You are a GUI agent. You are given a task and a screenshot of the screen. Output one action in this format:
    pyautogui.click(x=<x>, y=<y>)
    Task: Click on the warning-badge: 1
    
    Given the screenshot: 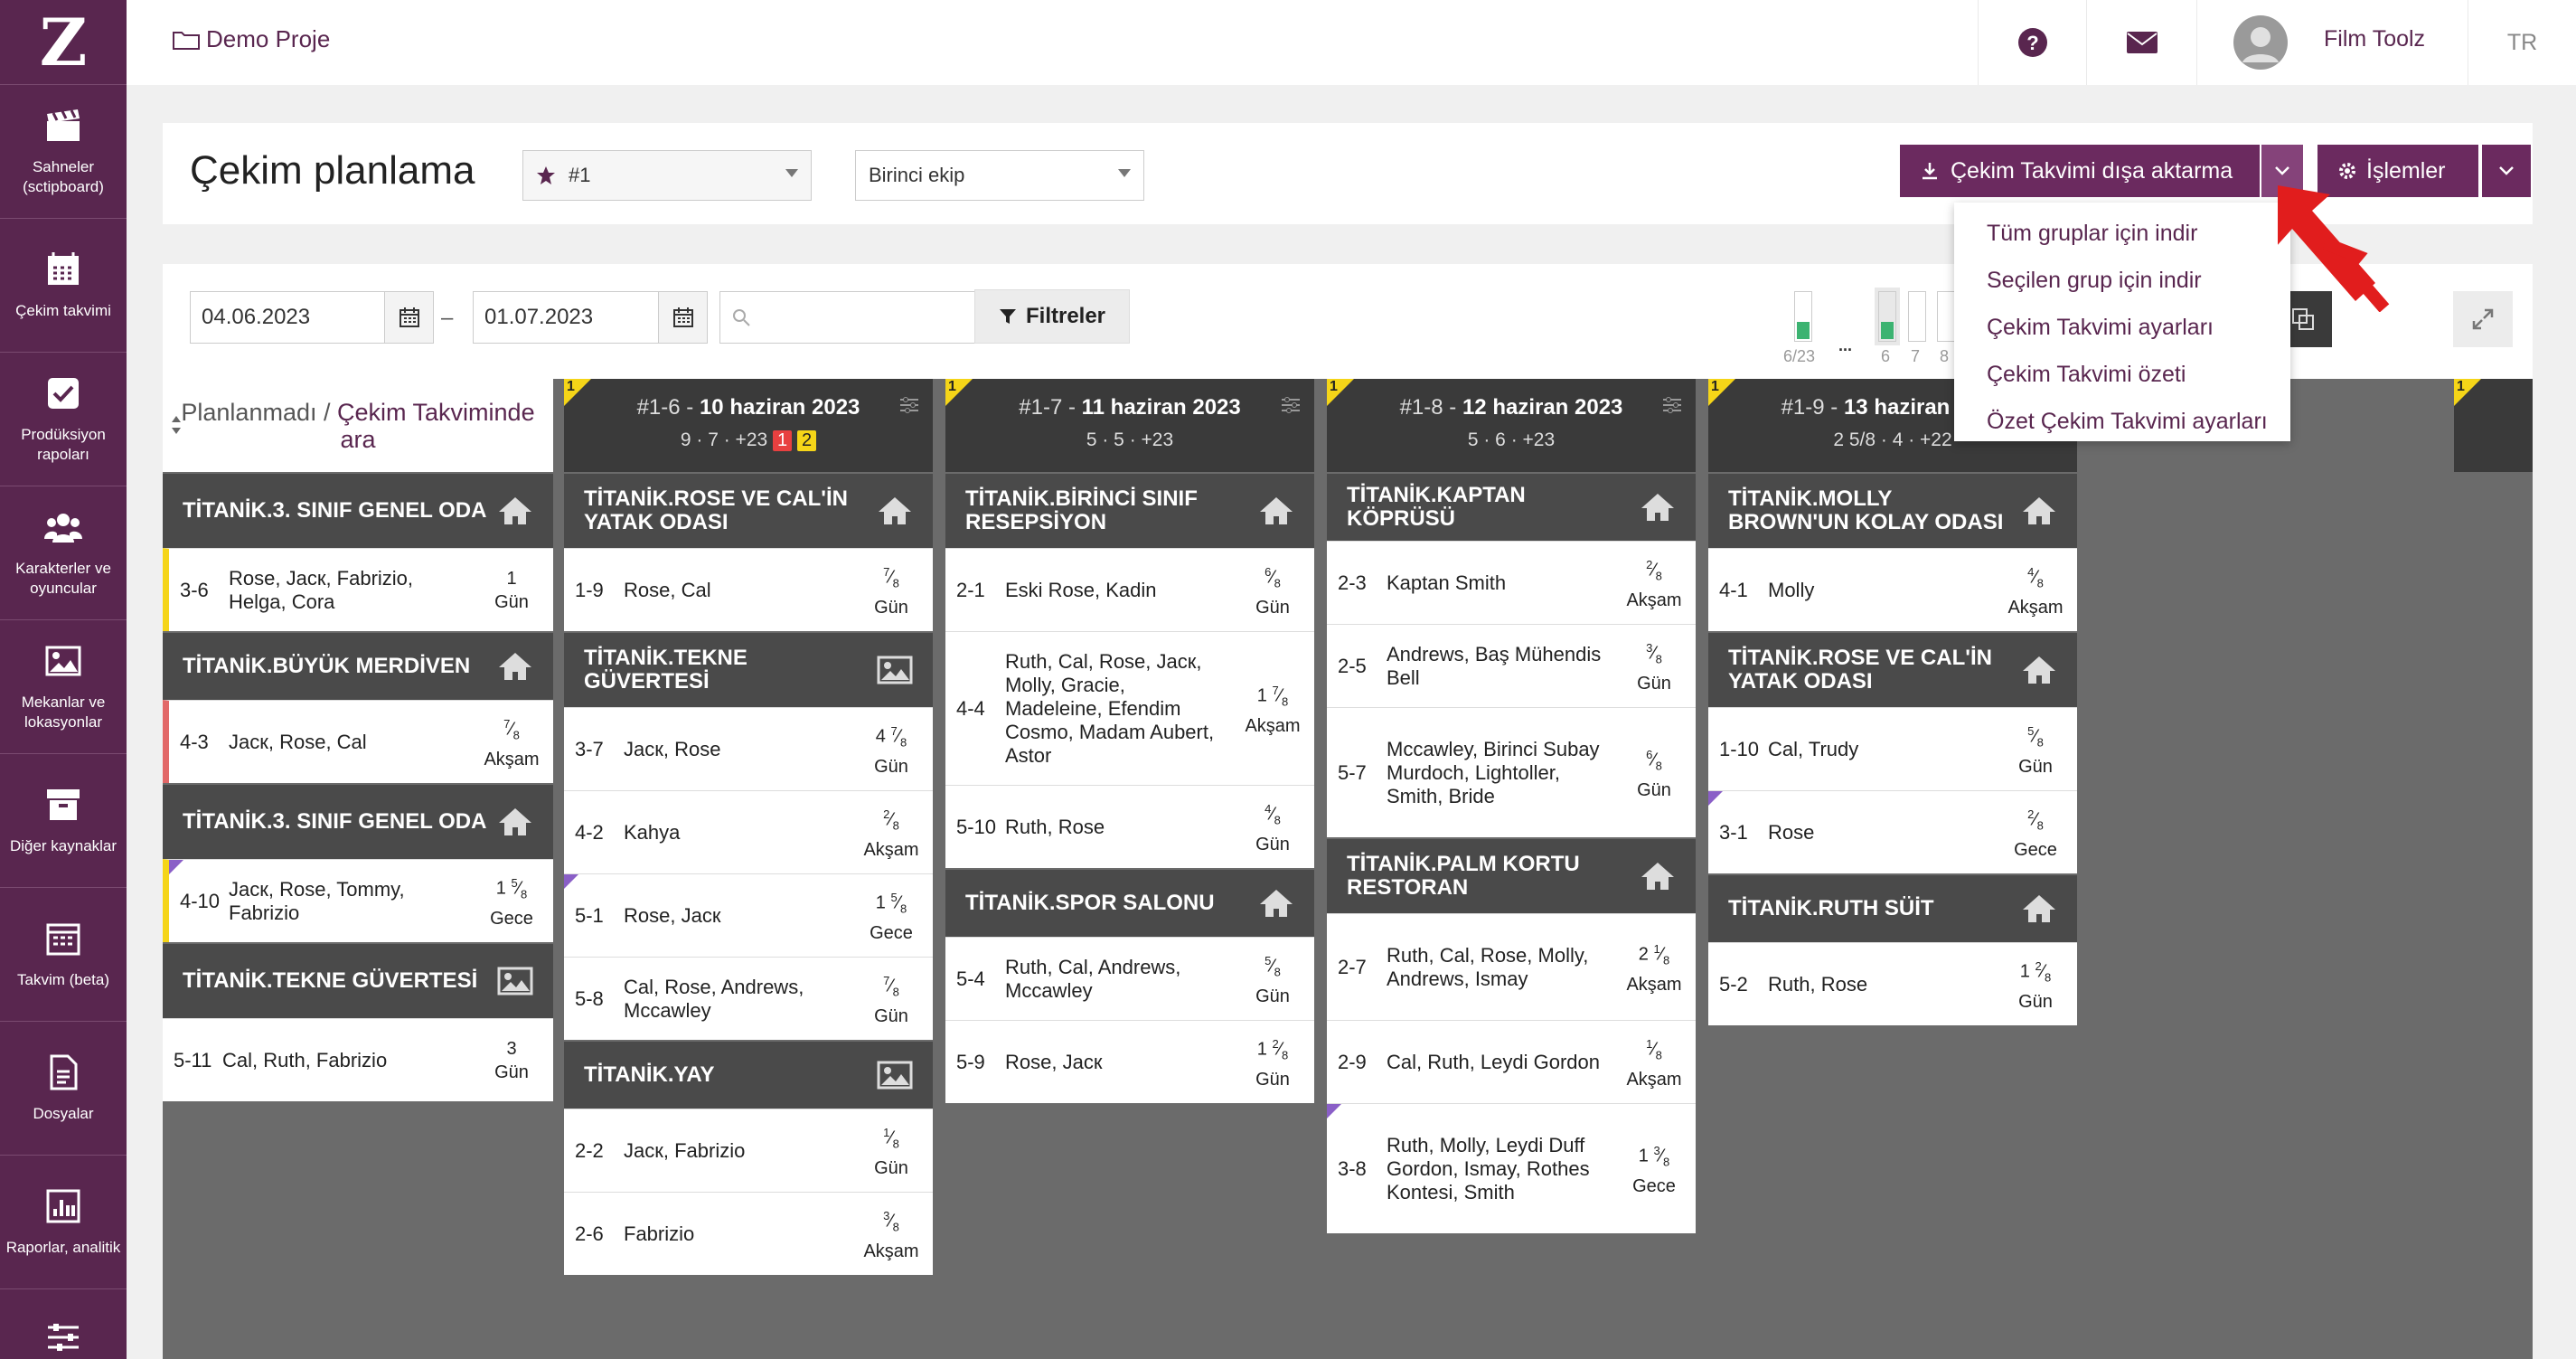 What is the action you would take?
    pyautogui.click(x=783, y=441)
    